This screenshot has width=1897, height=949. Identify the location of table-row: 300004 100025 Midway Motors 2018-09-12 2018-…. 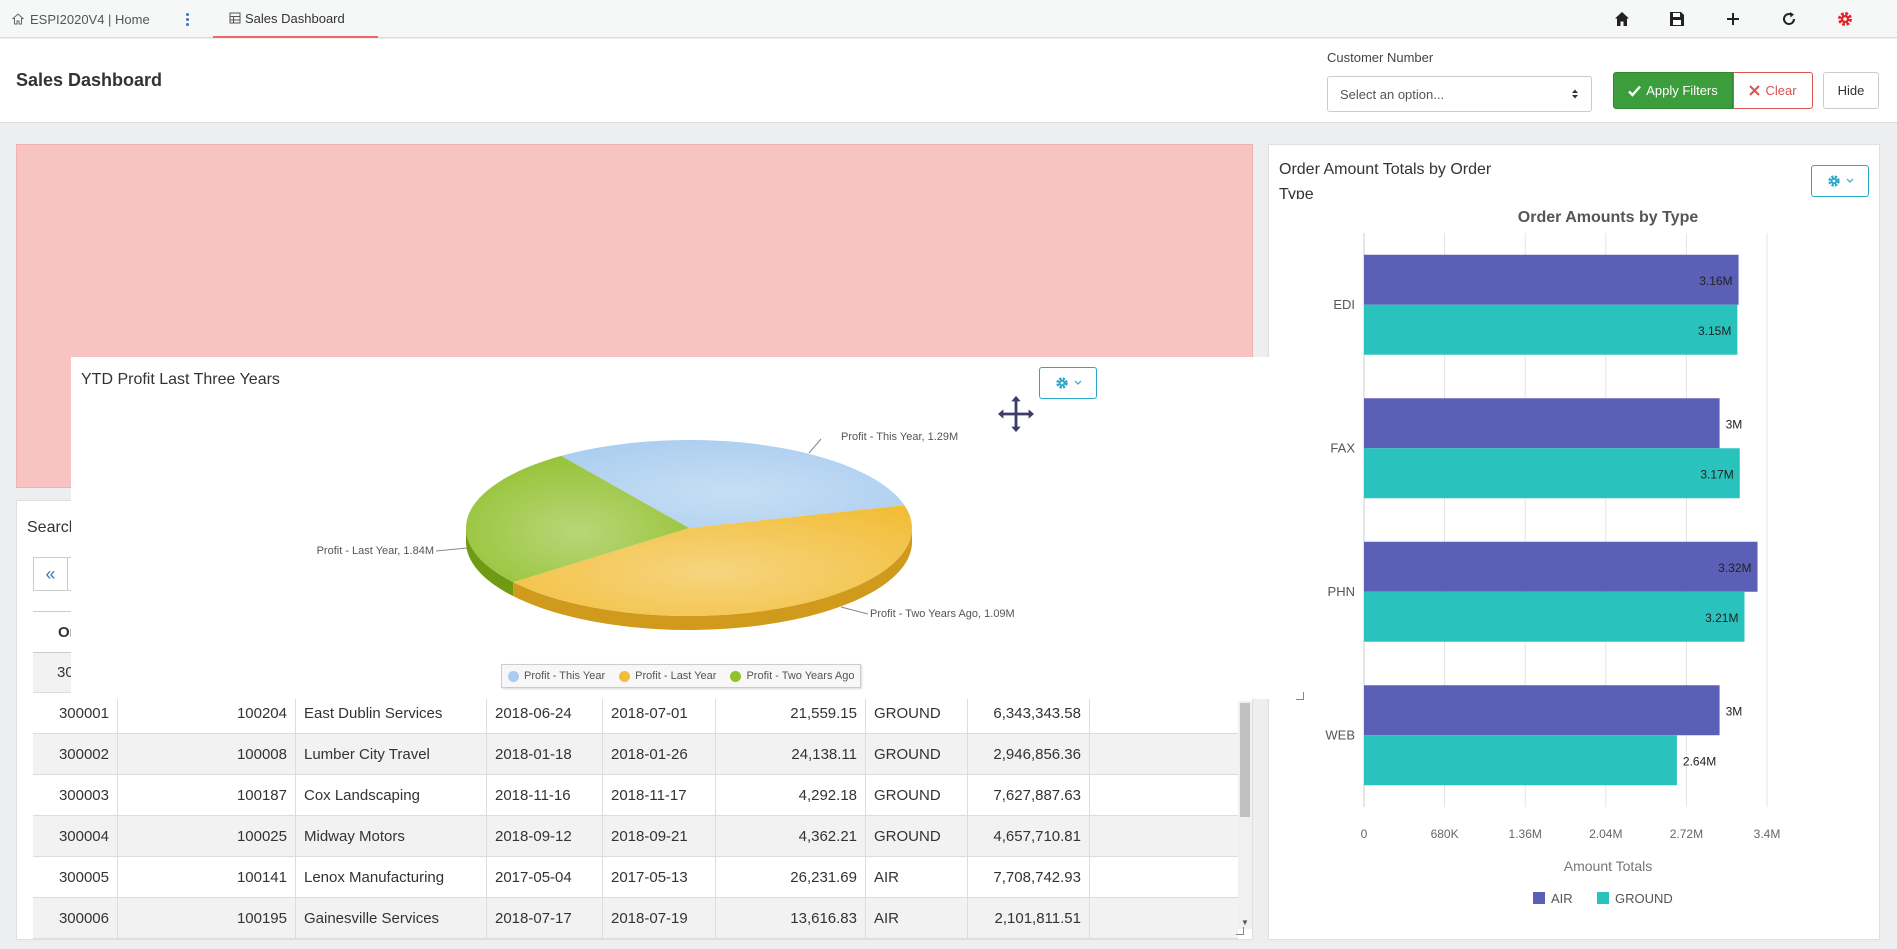
(635, 836).